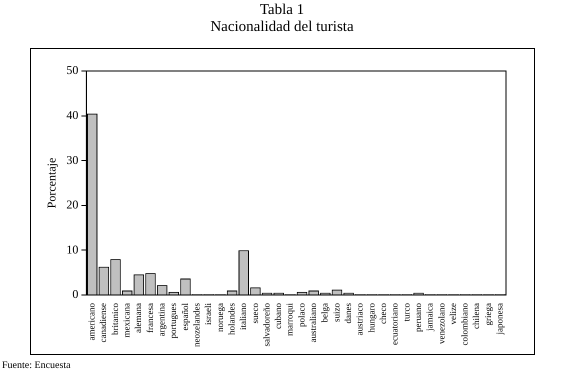  What do you see at coordinates (185, 316) in the screenshot?
I see `x-tick-label: español` at bounding box center [185, 316].